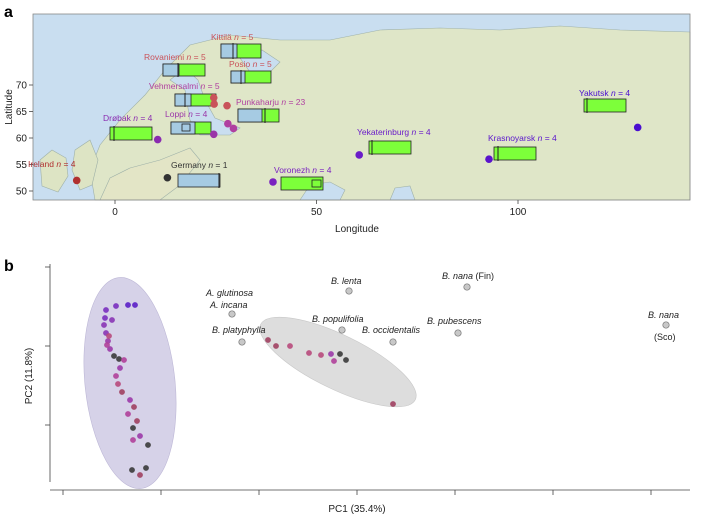  I want to click on site-marker-posio, so click(227, 105).